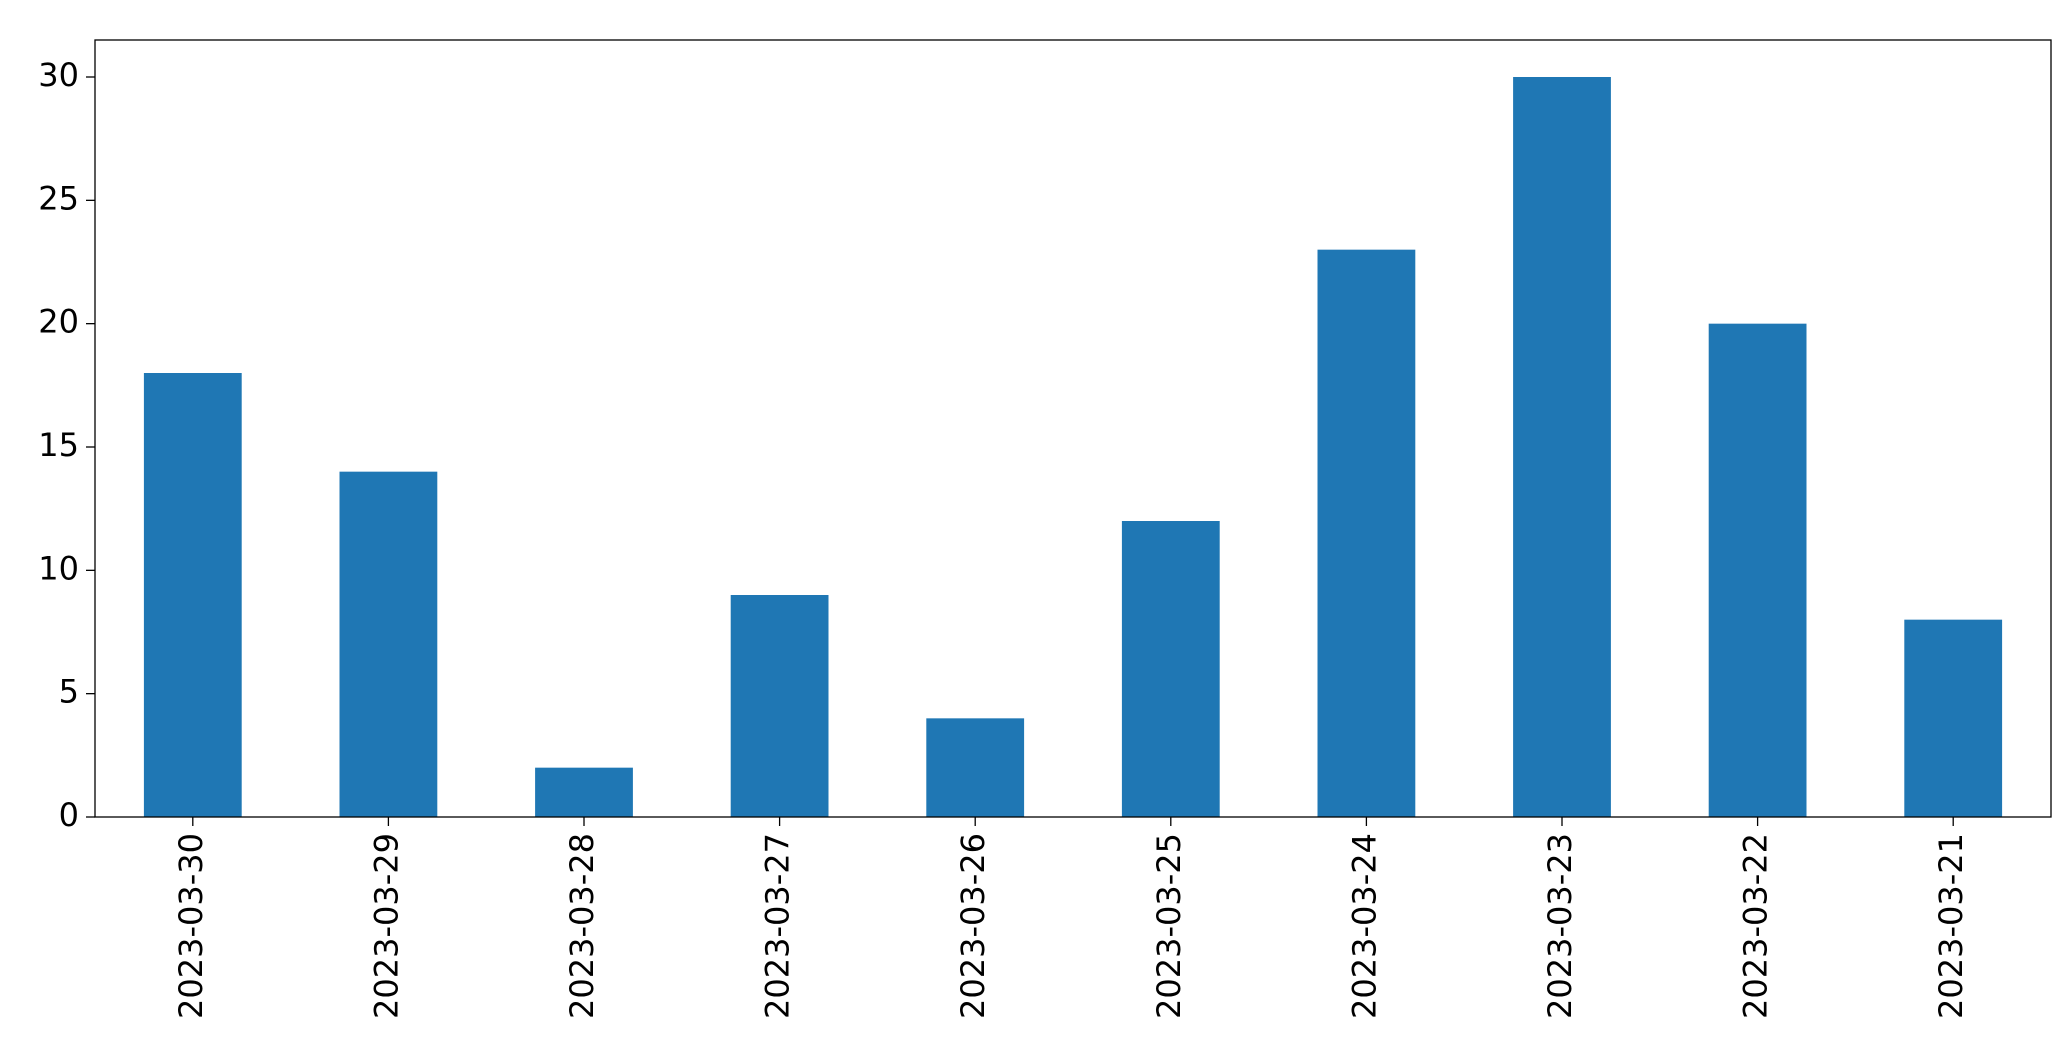  What do you see at coordinates (582, 926) in the screenshot?
I see `x-tick-label: 2023-03-28` at bounding box center [582, 926].